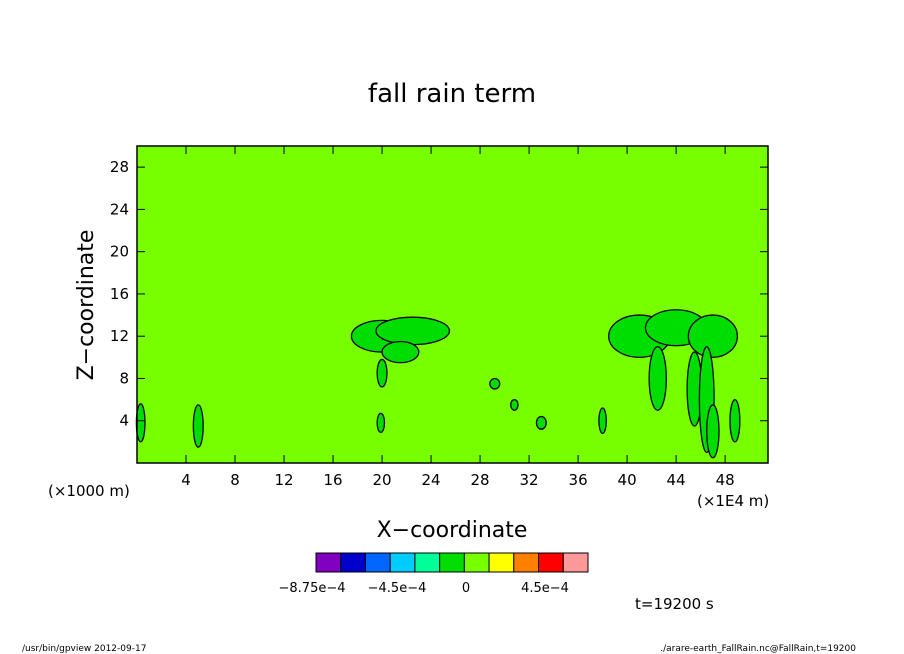 The image size is (904, 654). What do you see at coordinates (578, 480) in the screenshot?
I see `x-tick-label: 36` at bounding box center [578, 480].